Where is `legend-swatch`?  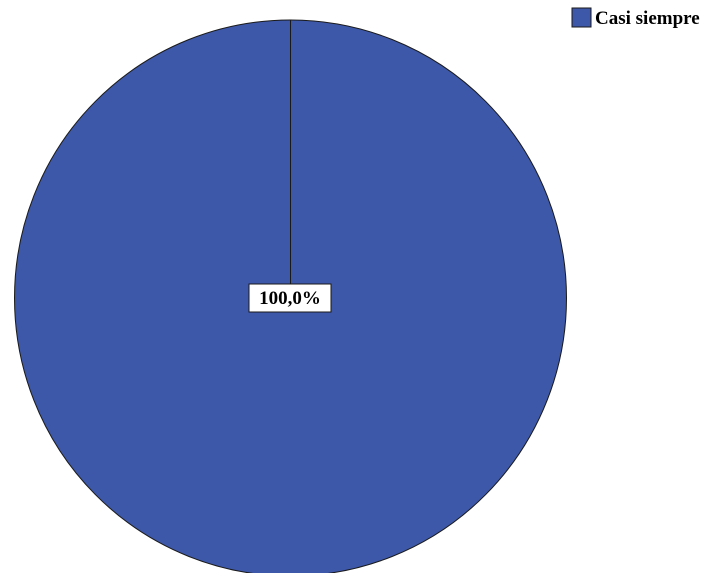 legend-swatch is located at coordinates (581, 17).